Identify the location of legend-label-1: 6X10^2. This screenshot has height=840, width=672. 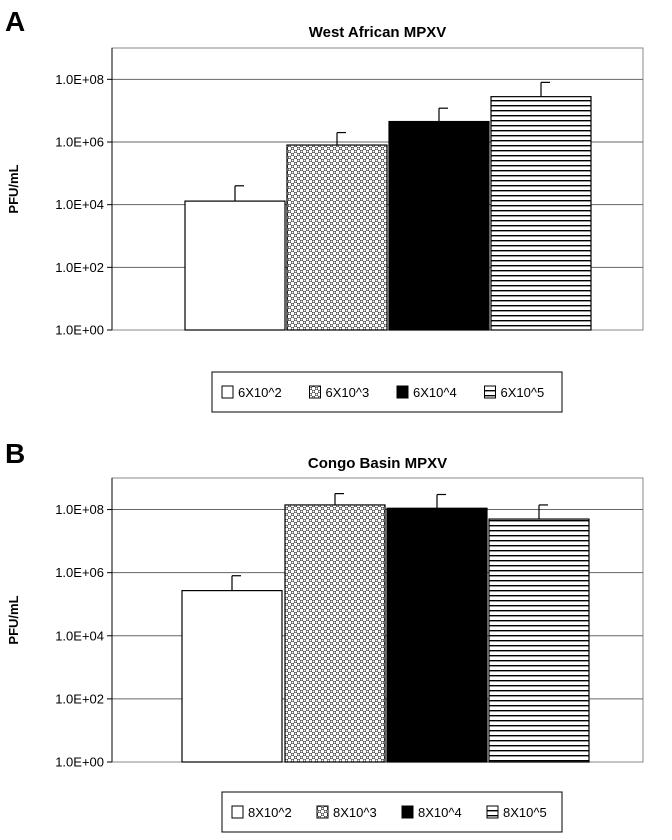
(260, 392).